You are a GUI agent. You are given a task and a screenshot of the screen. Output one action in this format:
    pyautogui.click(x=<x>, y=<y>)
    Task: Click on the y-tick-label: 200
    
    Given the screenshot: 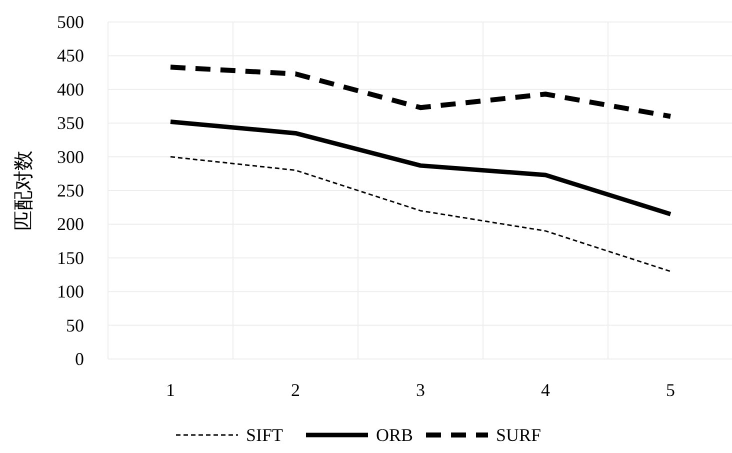 What is the action you would take?
    pyautogui.click(x=70, y=224)
    